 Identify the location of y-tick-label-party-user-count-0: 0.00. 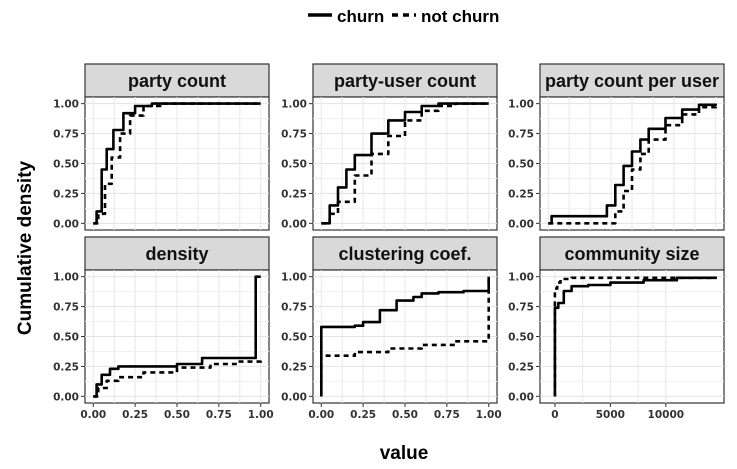
(294, 224).